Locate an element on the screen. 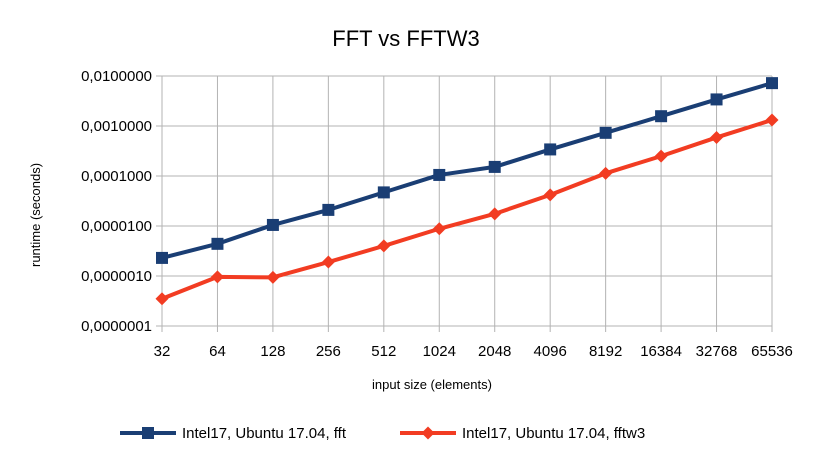 The height and width of the screenshot is (457, 813). y-axis-label: runtime (seconds) is located at coordinates (35, 215).